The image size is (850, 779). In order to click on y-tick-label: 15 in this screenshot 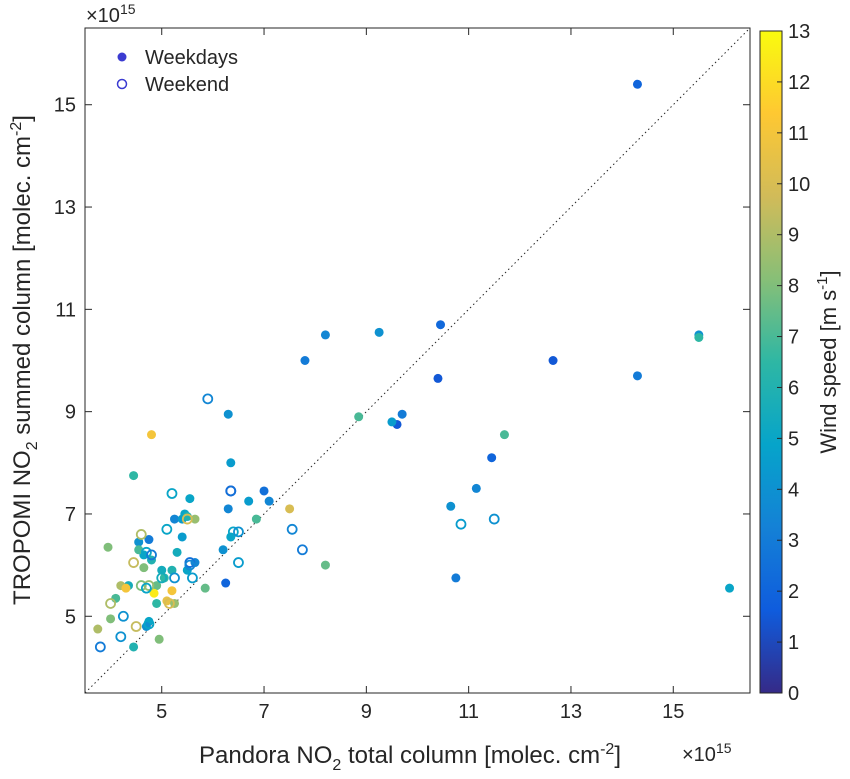, I will do `click(65, 106)`.